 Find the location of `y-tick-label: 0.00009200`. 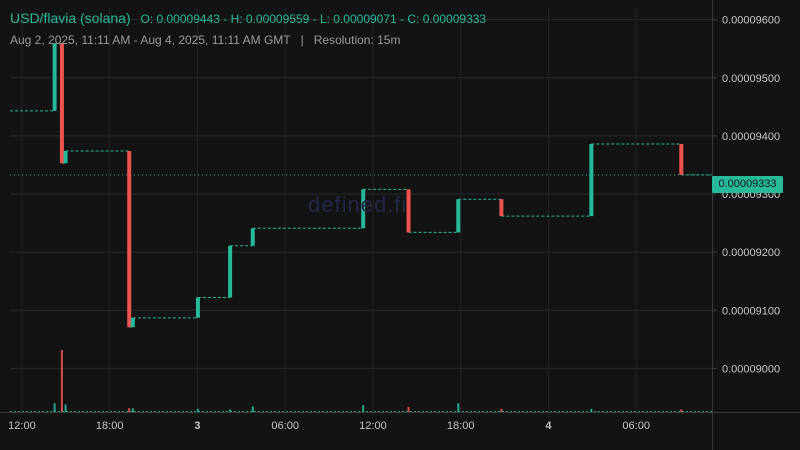

y-tick-label: 0.00009200 is located at coordinates (751, 253).